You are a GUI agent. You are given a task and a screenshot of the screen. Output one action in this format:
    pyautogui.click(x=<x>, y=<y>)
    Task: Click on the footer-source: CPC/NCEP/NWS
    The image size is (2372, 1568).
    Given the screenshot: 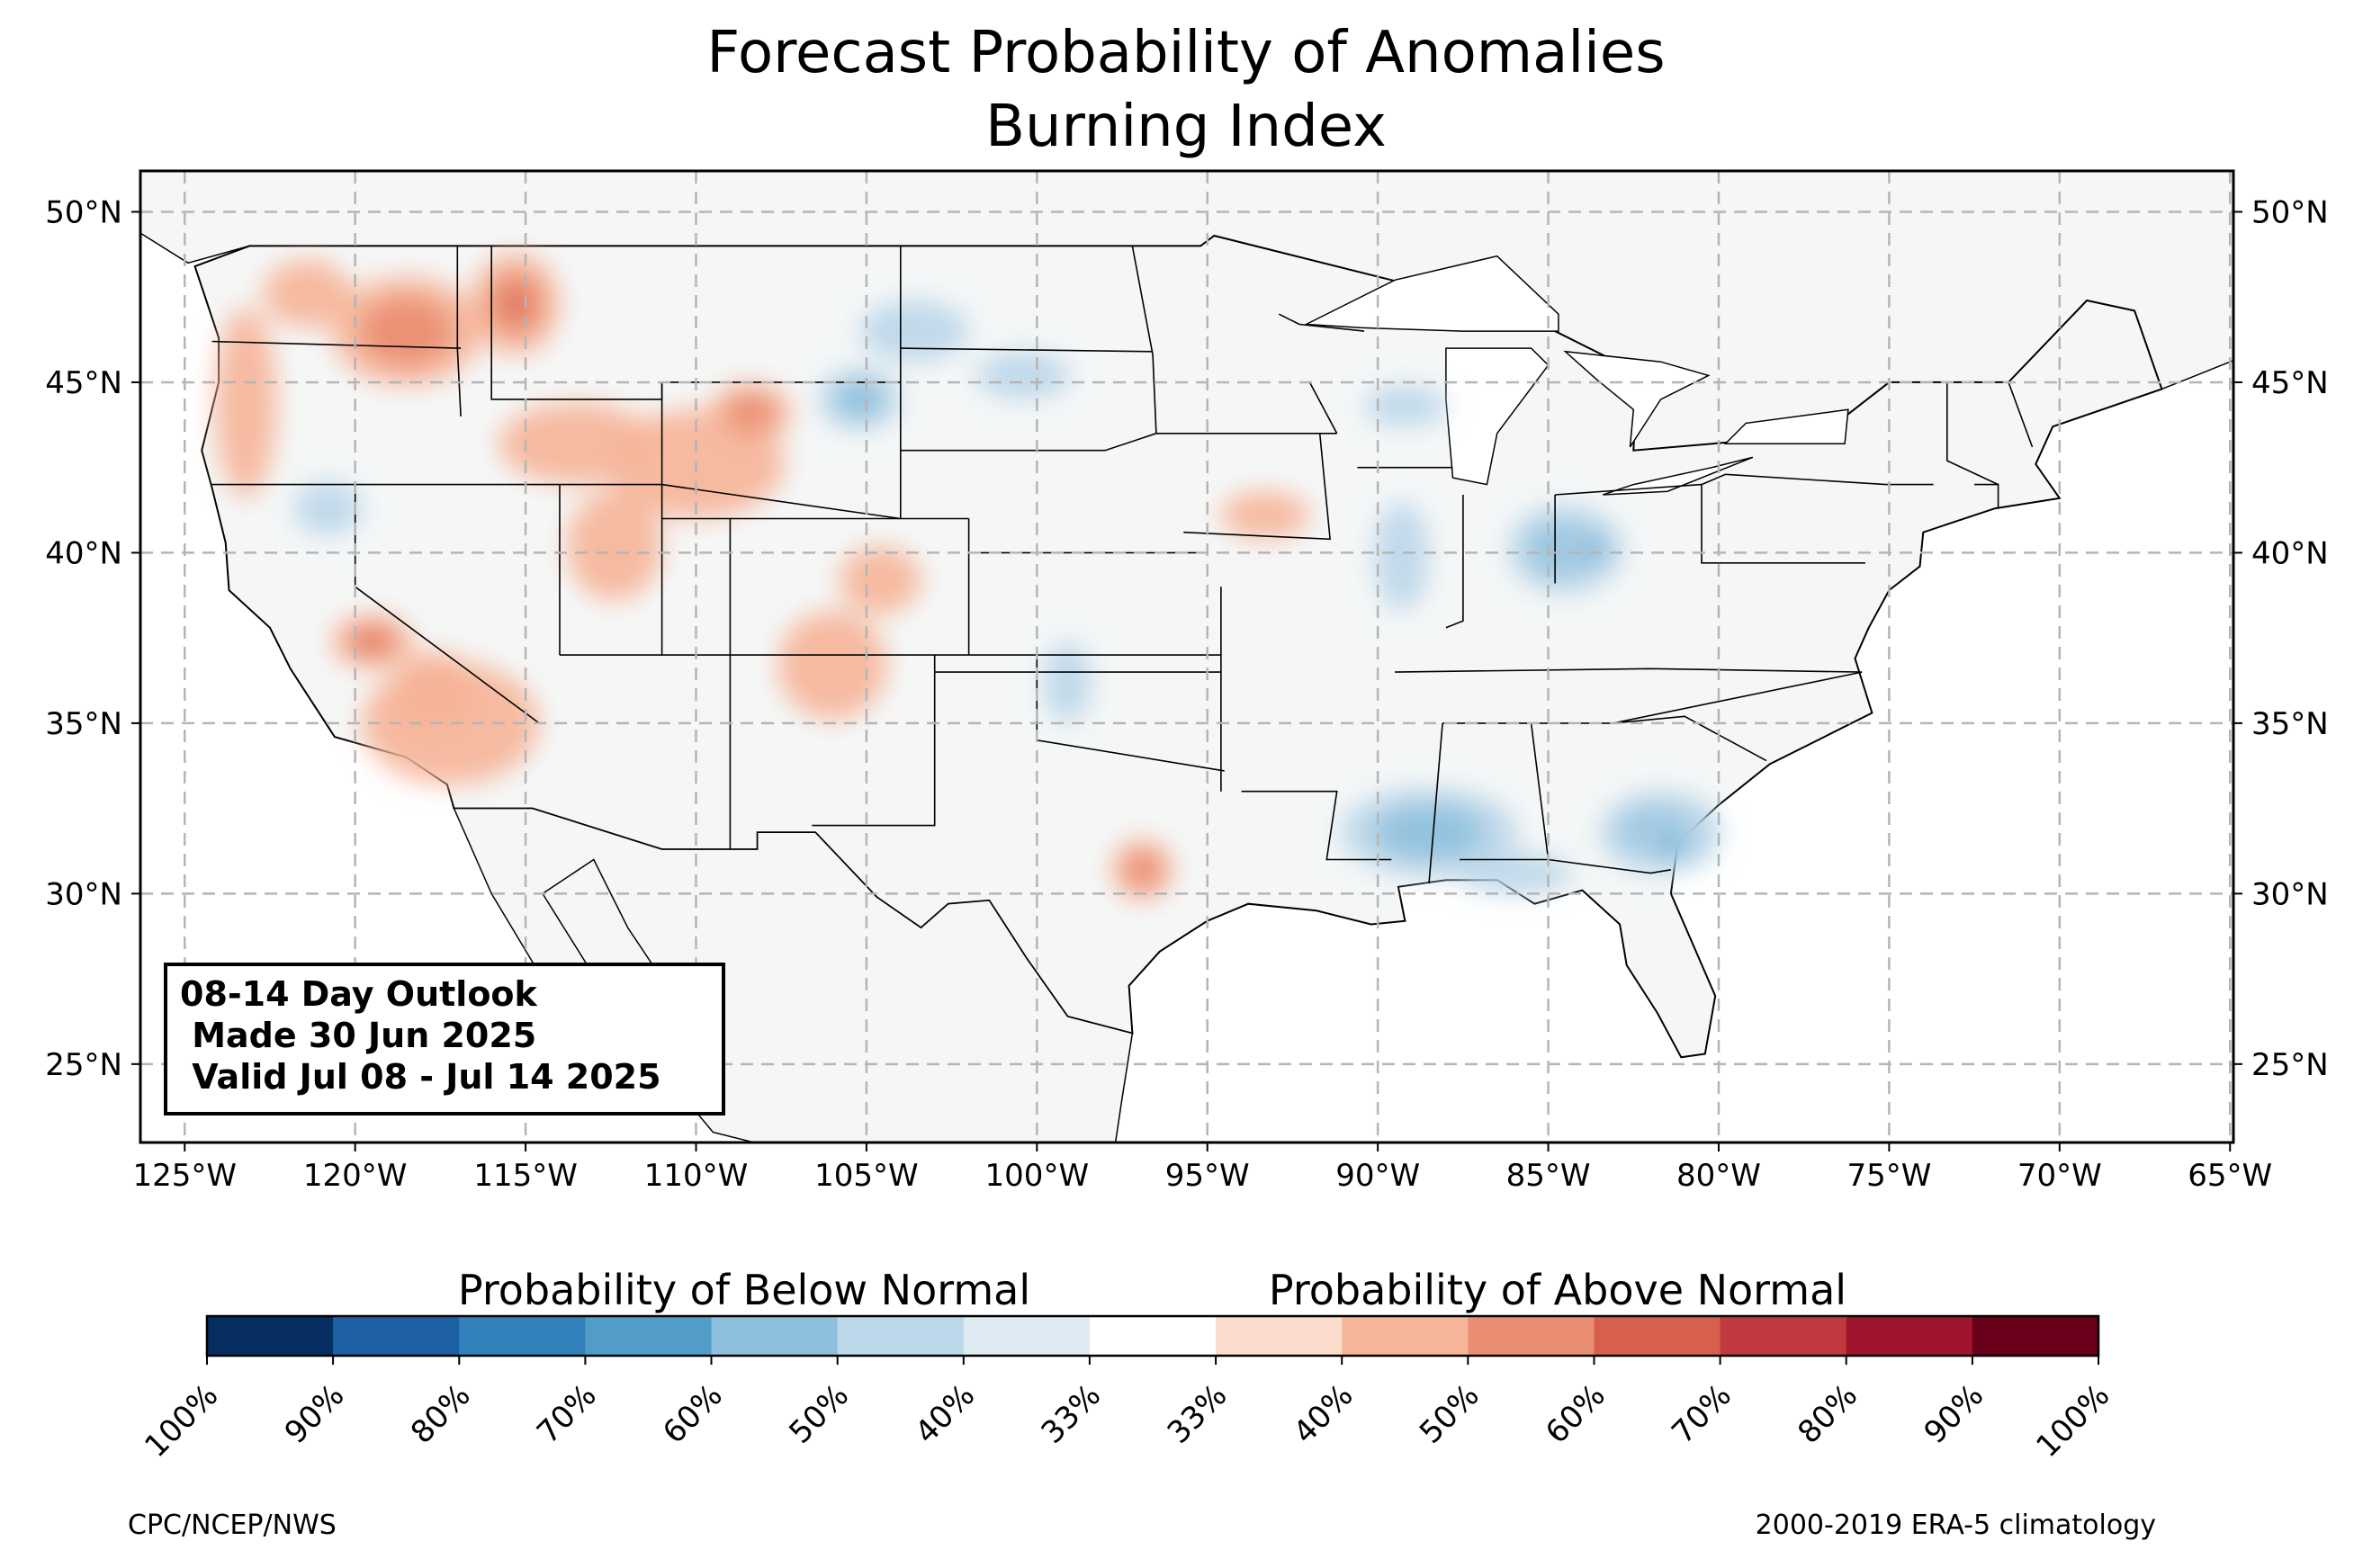 What is the action you would take?
    pyautogui.click(x=232, y=1525)
    